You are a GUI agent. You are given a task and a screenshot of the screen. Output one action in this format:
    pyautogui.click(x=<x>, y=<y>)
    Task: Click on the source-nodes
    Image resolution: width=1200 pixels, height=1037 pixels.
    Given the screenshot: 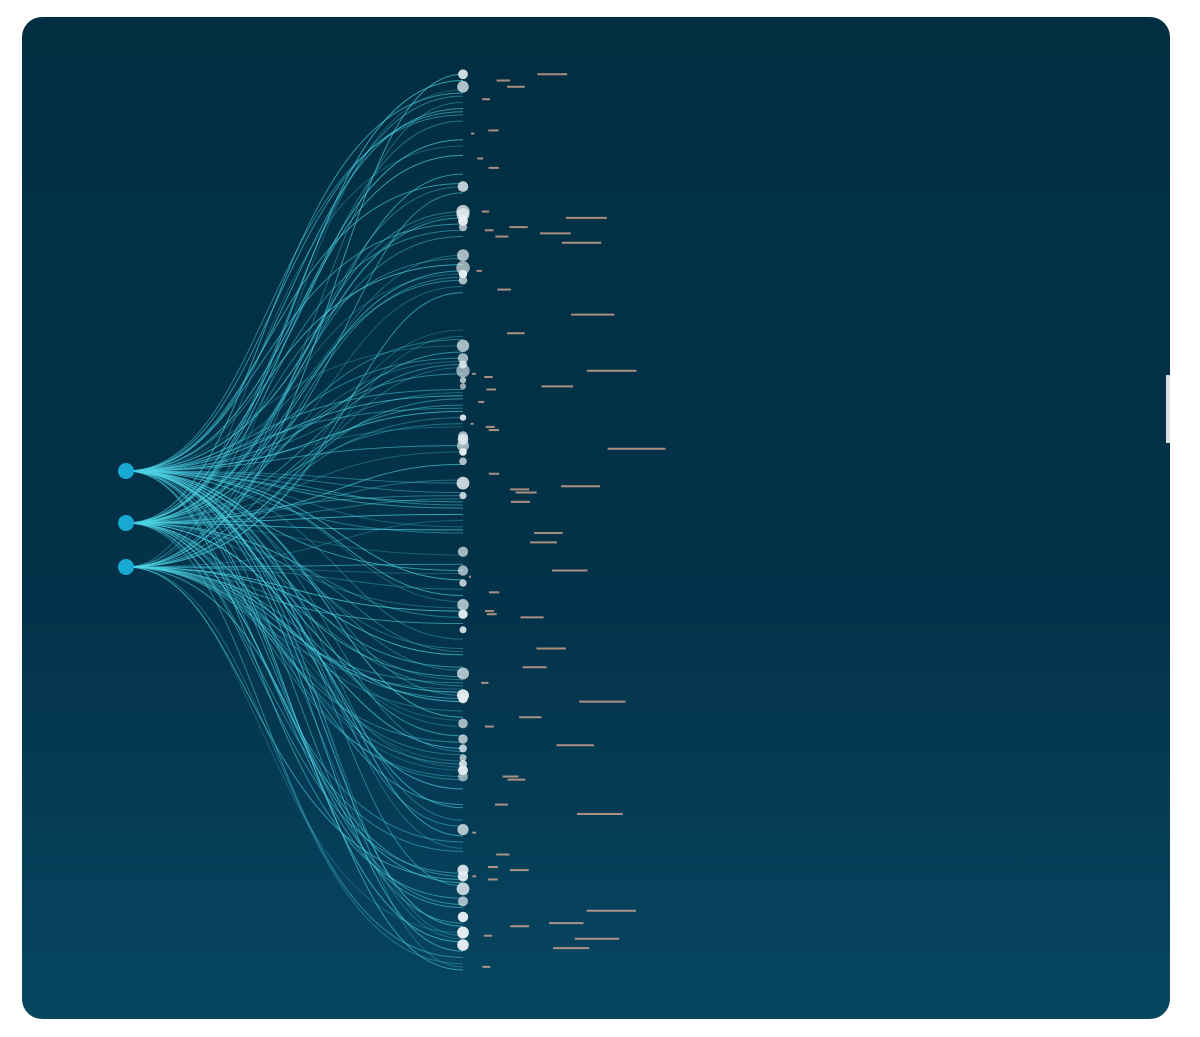 What is the action you would take?
    pyautogui.click(x=126, y=519)
    